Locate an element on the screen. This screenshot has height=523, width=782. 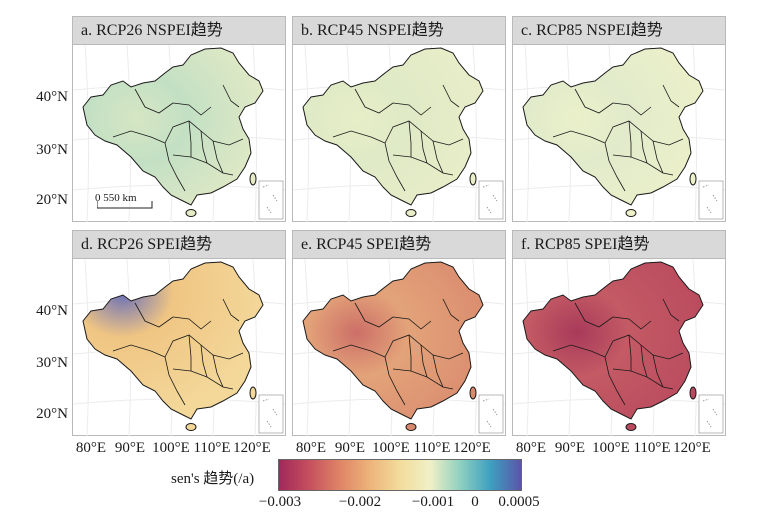
legend-tick: −0.003 is located at coordinates (280, 502).